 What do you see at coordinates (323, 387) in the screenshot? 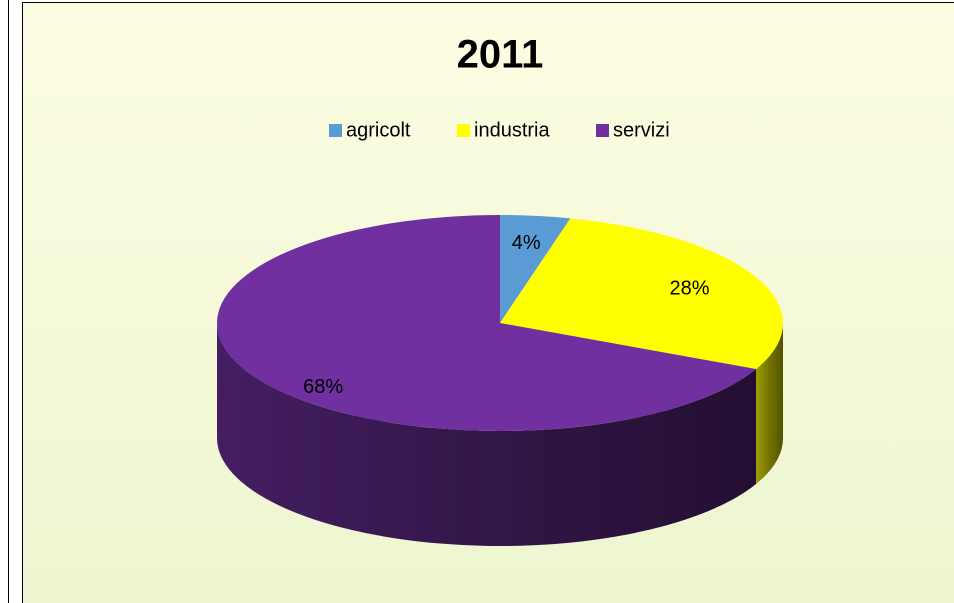
I see `data-label: 68%` at bounding box center [323, 387].